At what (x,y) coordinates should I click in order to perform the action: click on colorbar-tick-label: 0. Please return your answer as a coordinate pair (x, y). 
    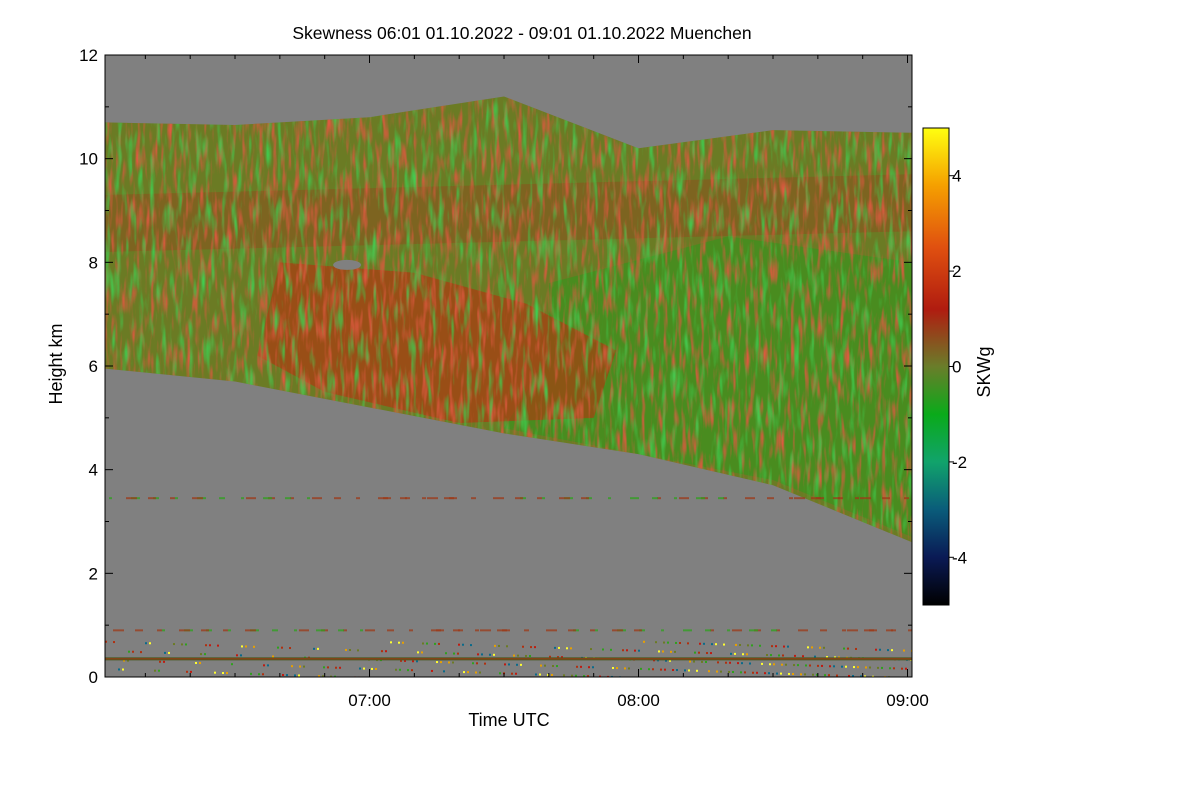
    Looking at the image, I should click on (956, 367).